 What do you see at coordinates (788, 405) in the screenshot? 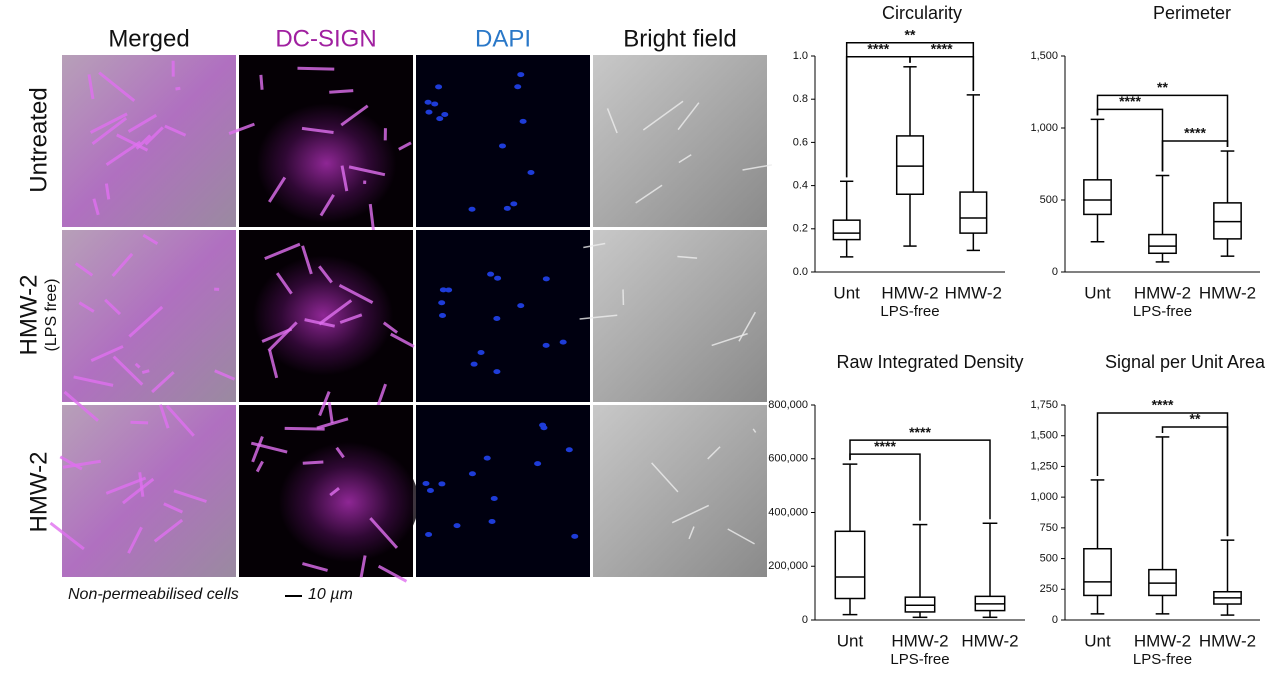
I see `y-tick-label: 800,000` at bounding box center [788, 405].